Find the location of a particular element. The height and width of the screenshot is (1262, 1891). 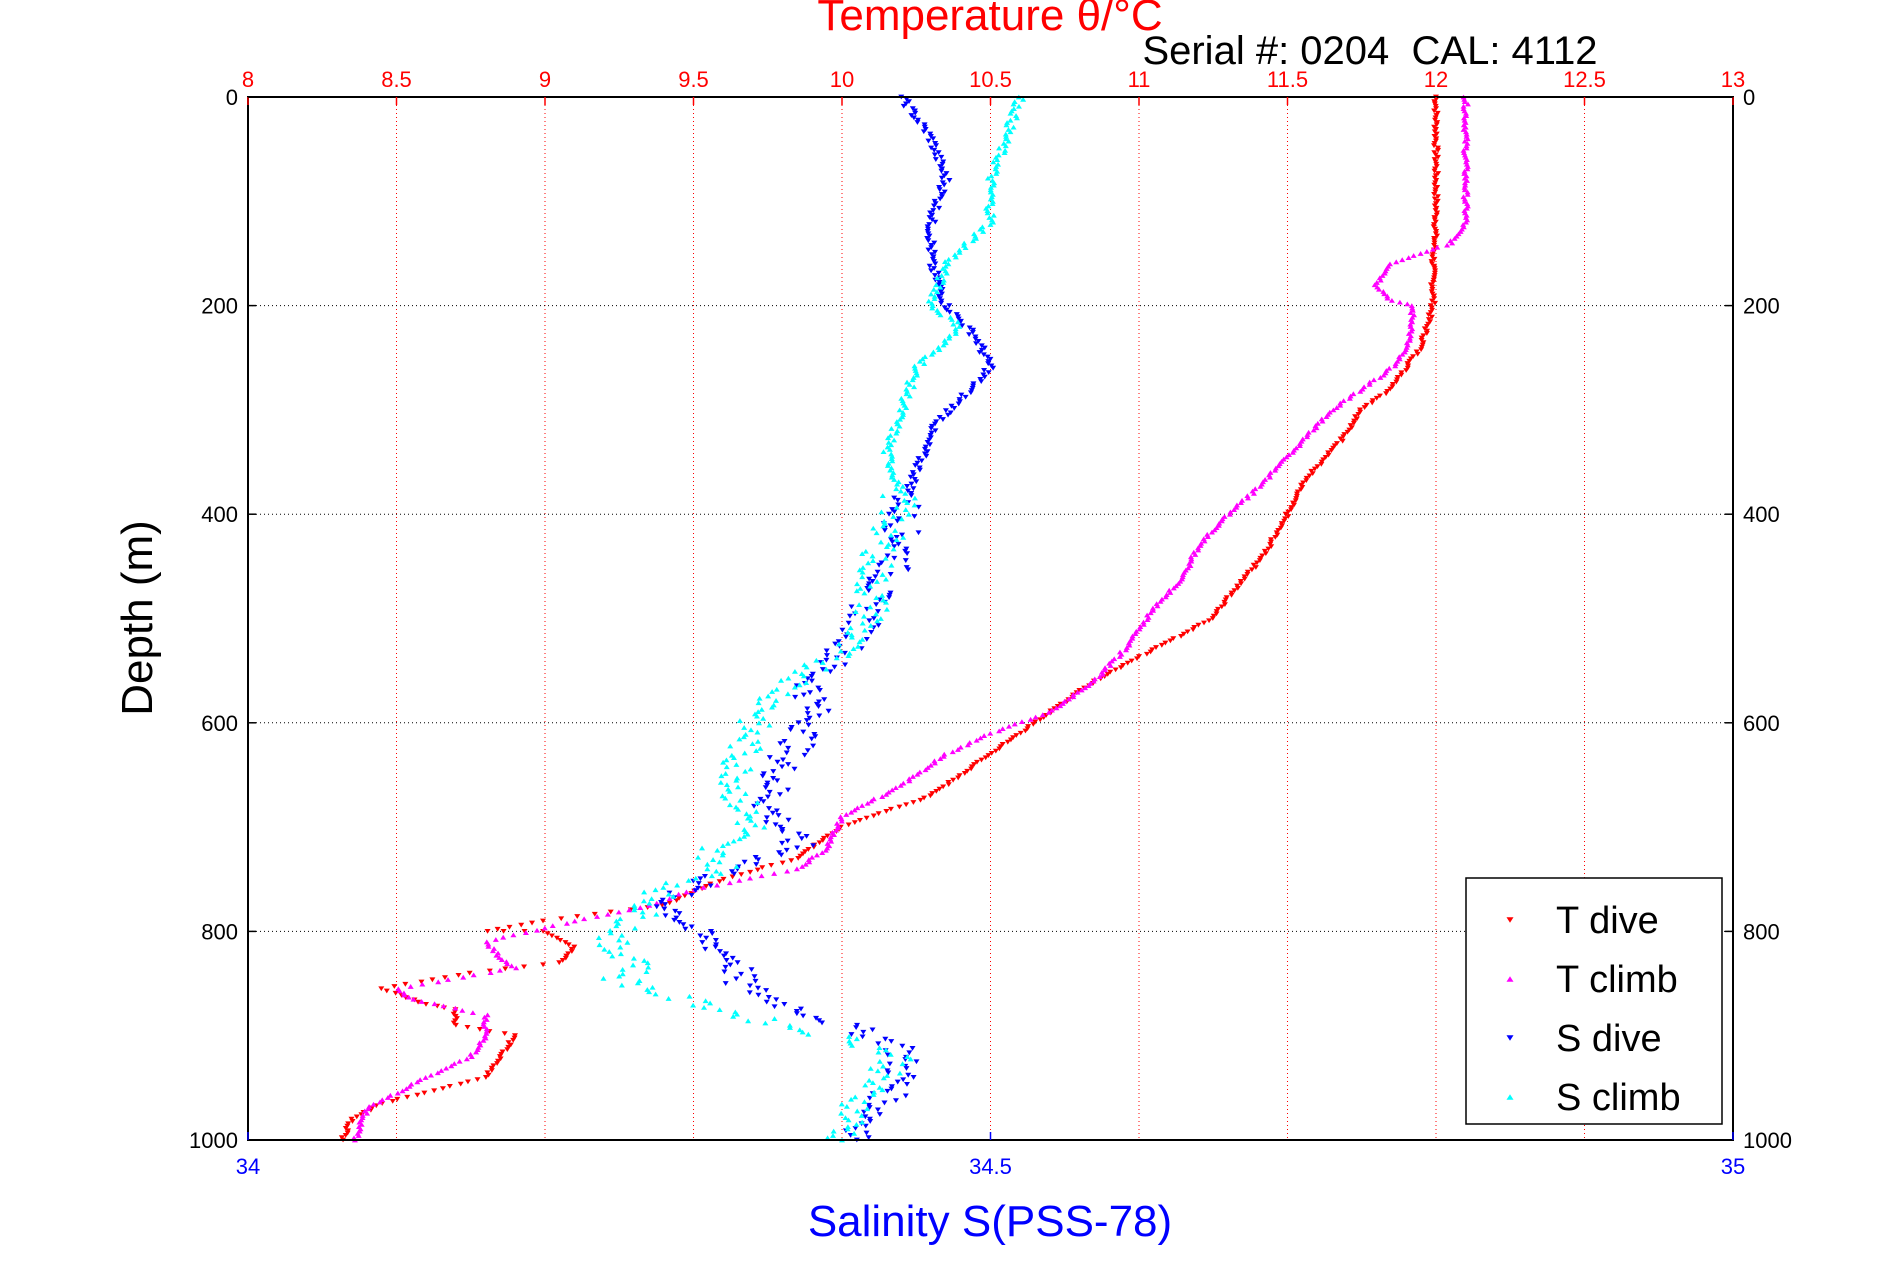

bottom-tick-label: 35 is located at coordinates (1733, 1166).